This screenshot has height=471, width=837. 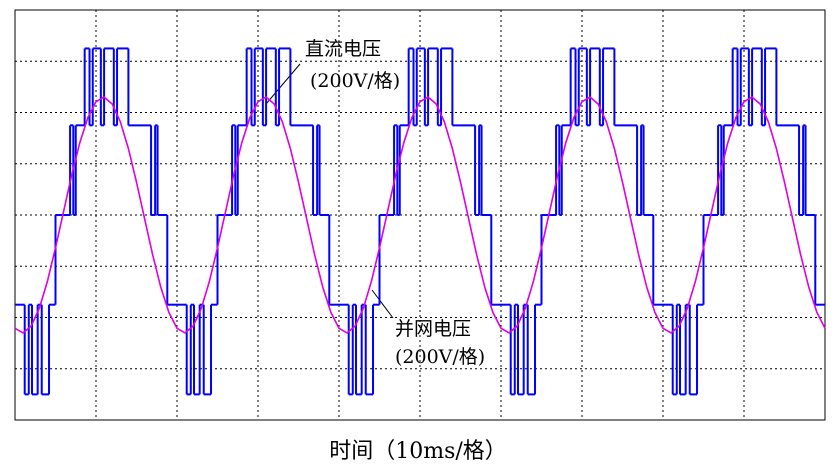 I want to click on series-label: 并网电压, so click(x=433, y=329).